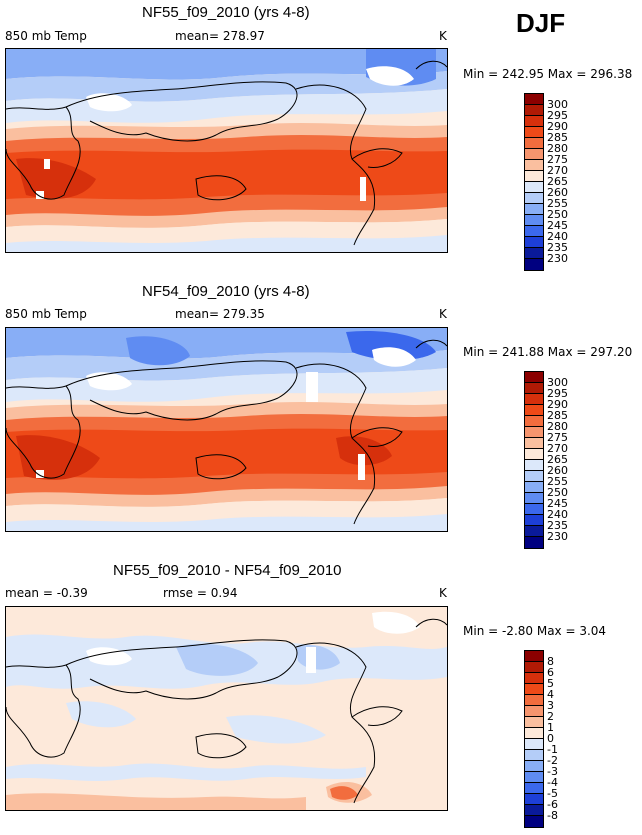 Image resolution: width=642 pixels, height=835 pixels. I want to click on tick-label: 2, so click(550, 716).